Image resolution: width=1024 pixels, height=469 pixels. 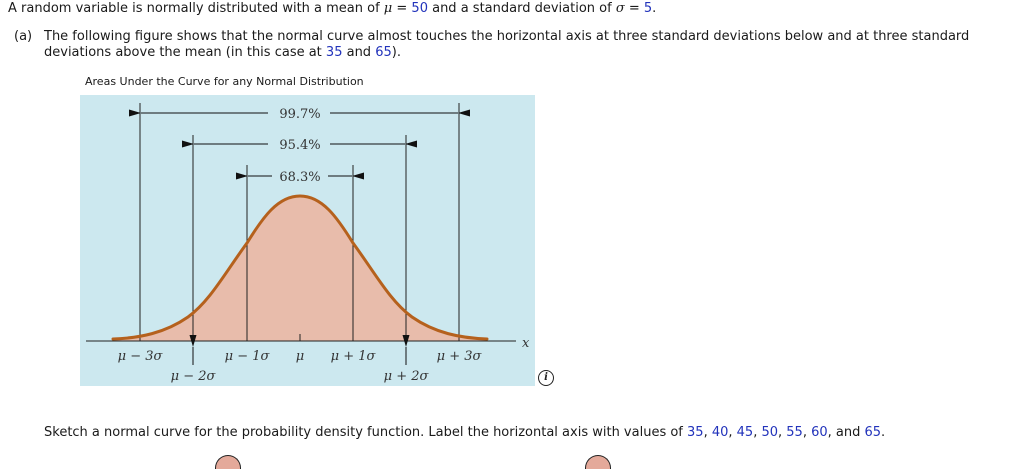 I want to click on mean-value: 50, so click(x=419, y=8).